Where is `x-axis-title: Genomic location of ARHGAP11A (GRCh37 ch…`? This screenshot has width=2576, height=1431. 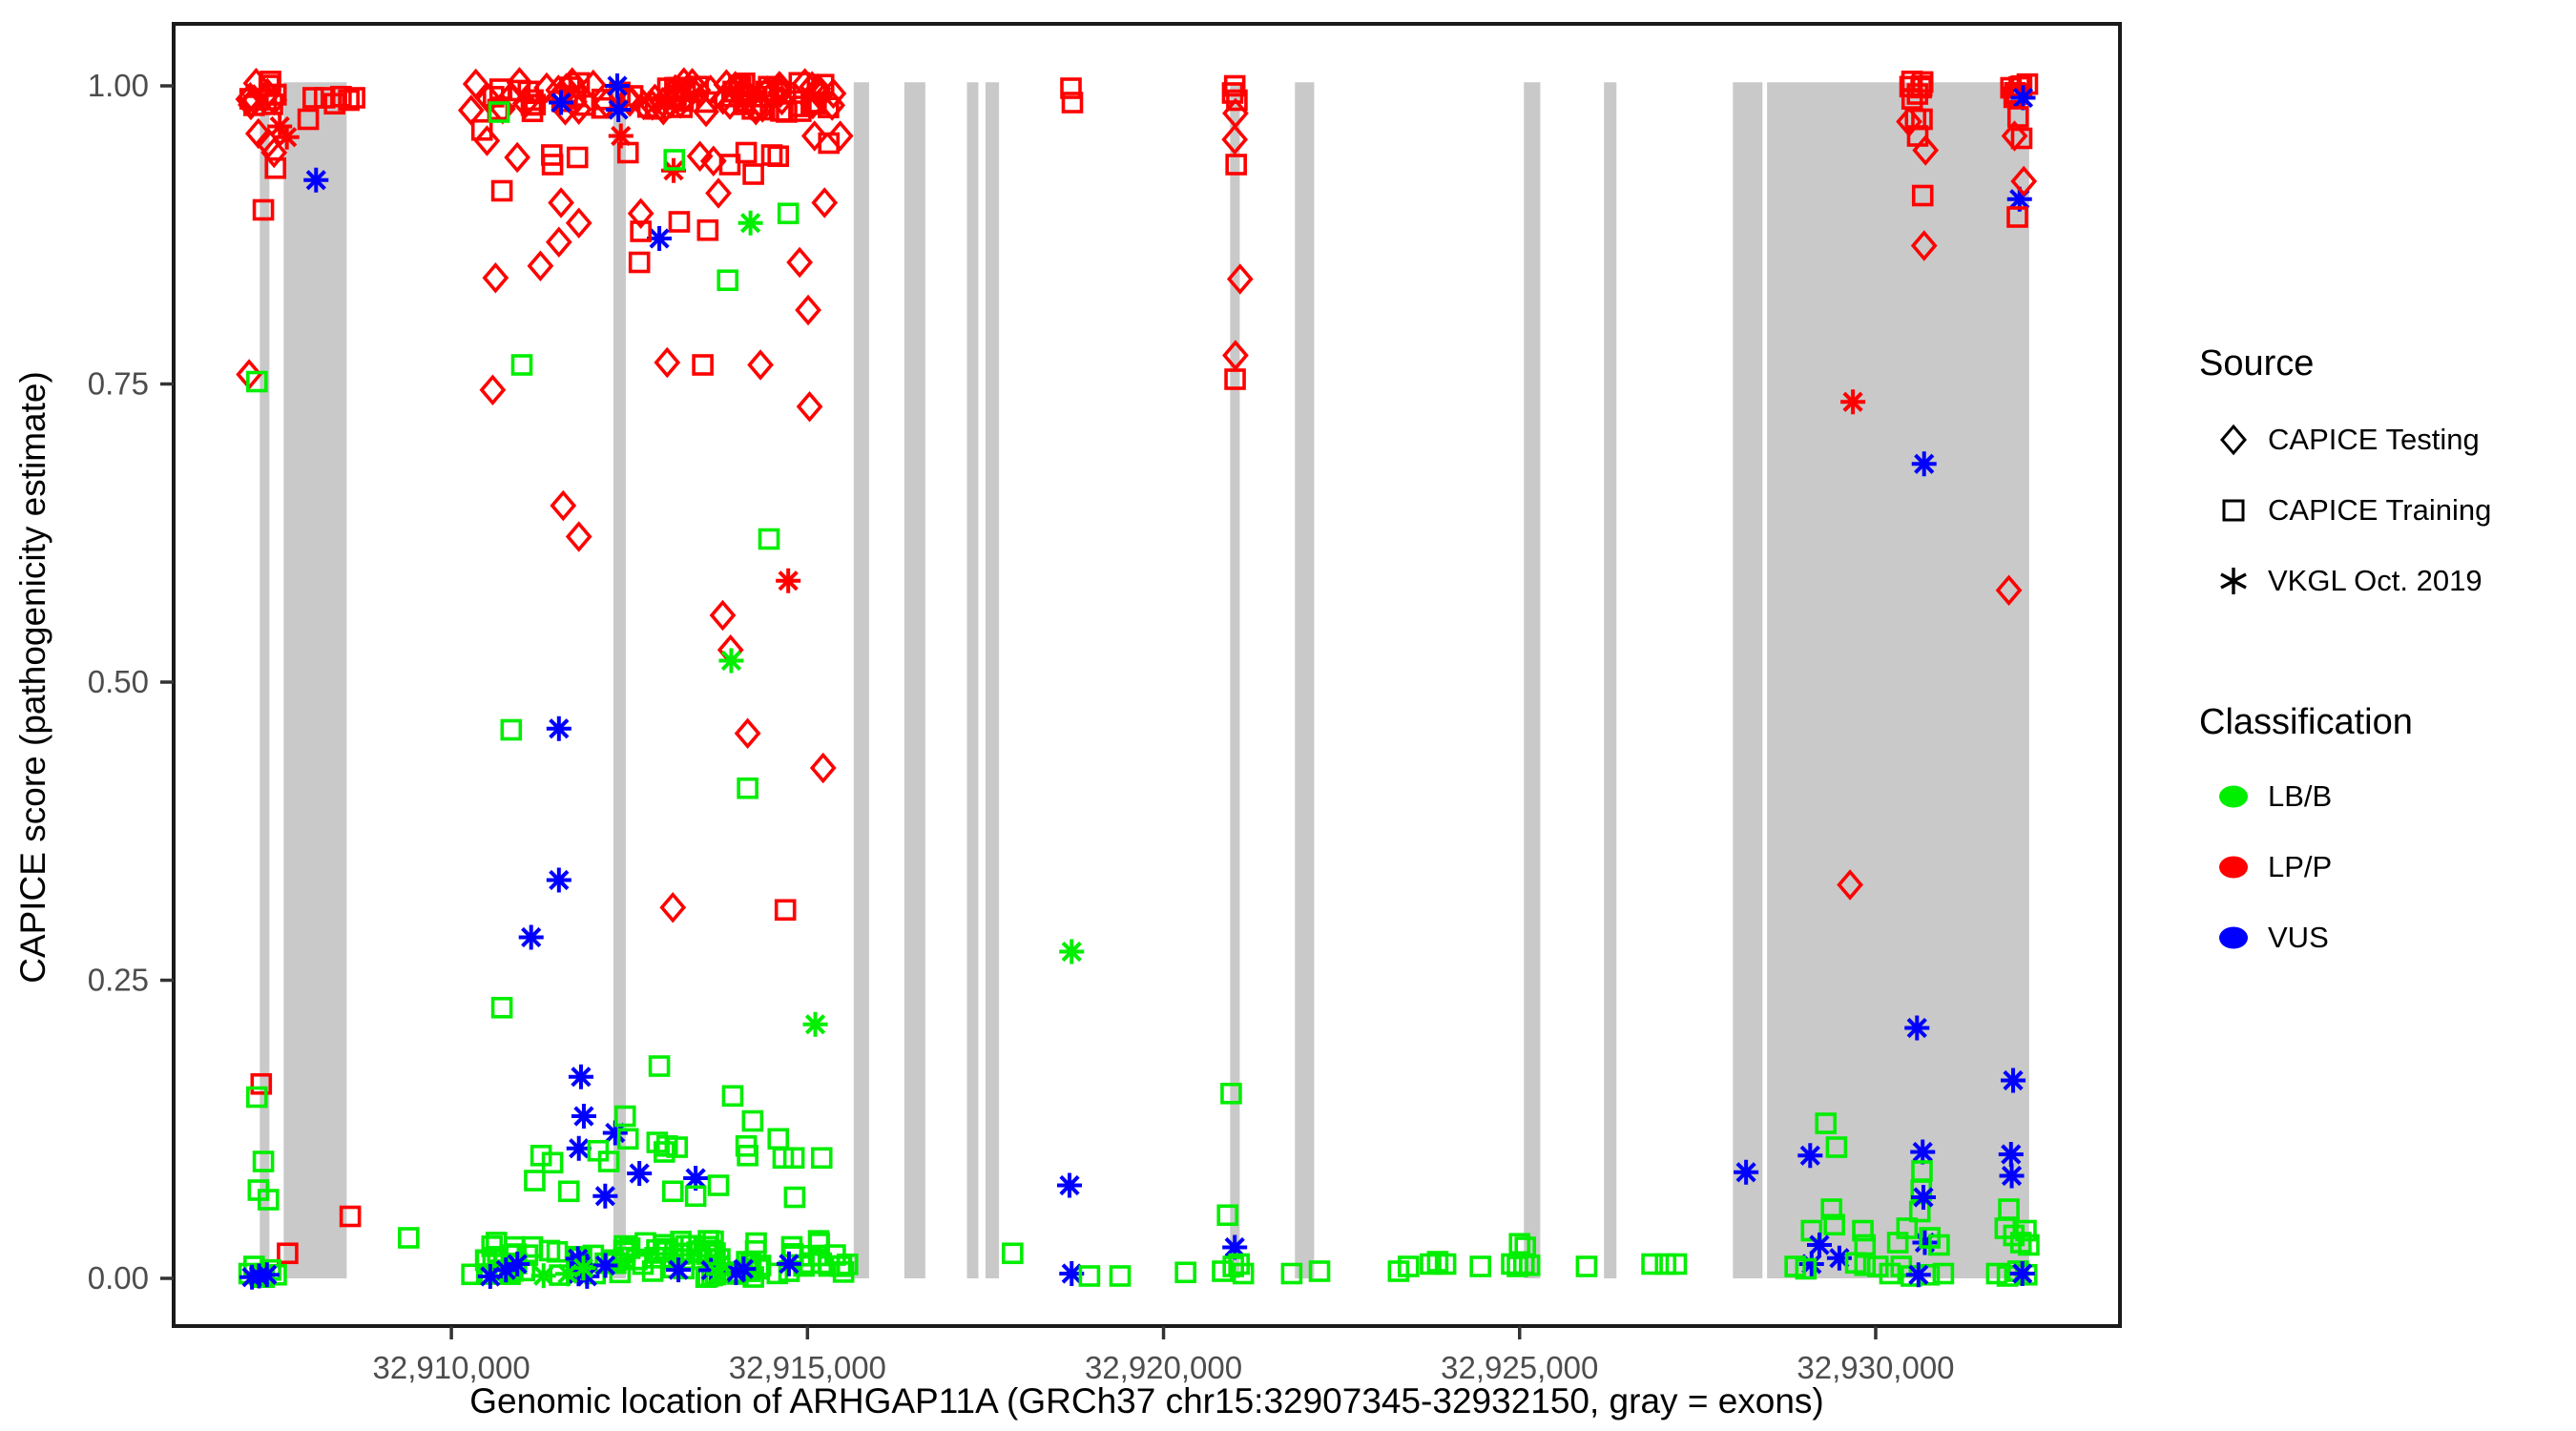 x-axis-title: Genomic location of ARHGAP11A (GRCh37 ch… is located at coordinates (1146, 1401).